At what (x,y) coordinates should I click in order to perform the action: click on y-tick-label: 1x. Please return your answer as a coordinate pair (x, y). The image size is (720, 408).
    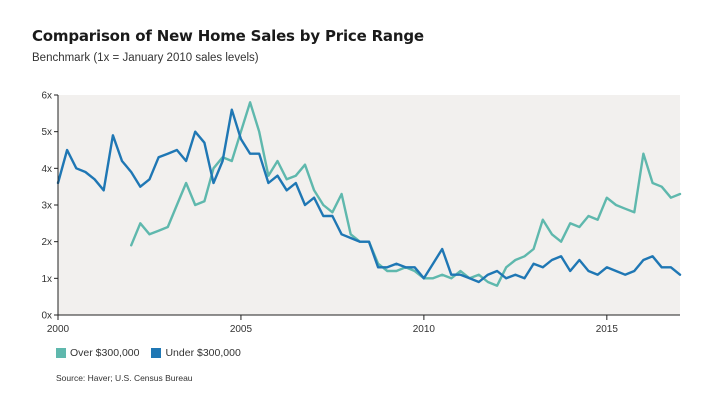
    Looking at the image, I should click on (46, 279).